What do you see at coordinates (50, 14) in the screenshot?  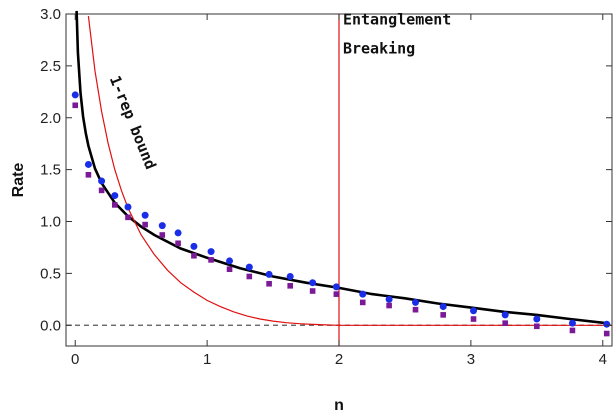 I see `y-tick-label: 3.0` at bounding box center [50, 14].